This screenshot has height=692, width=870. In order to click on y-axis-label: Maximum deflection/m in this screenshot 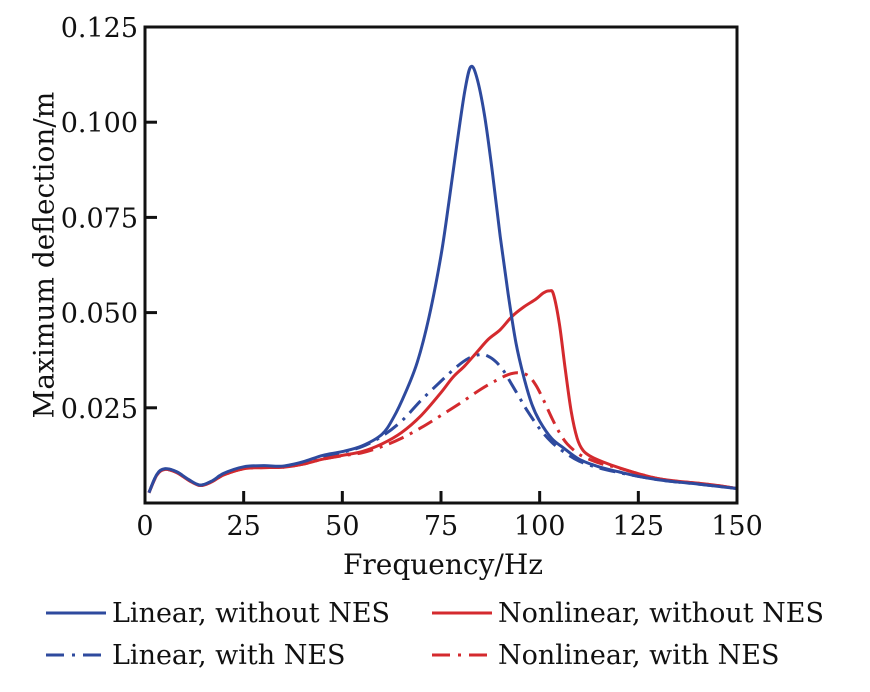, I will do `click(44, 255)`.